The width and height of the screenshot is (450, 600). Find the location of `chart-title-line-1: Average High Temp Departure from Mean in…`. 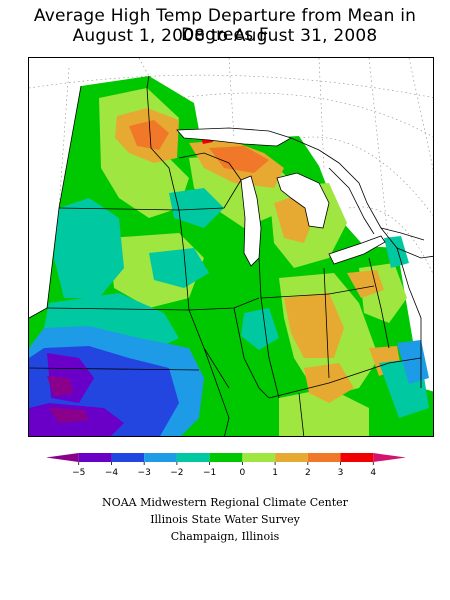

chart-title-line-1: Average High Temp Departure from Mean in… is located at coordinates (225, 25).